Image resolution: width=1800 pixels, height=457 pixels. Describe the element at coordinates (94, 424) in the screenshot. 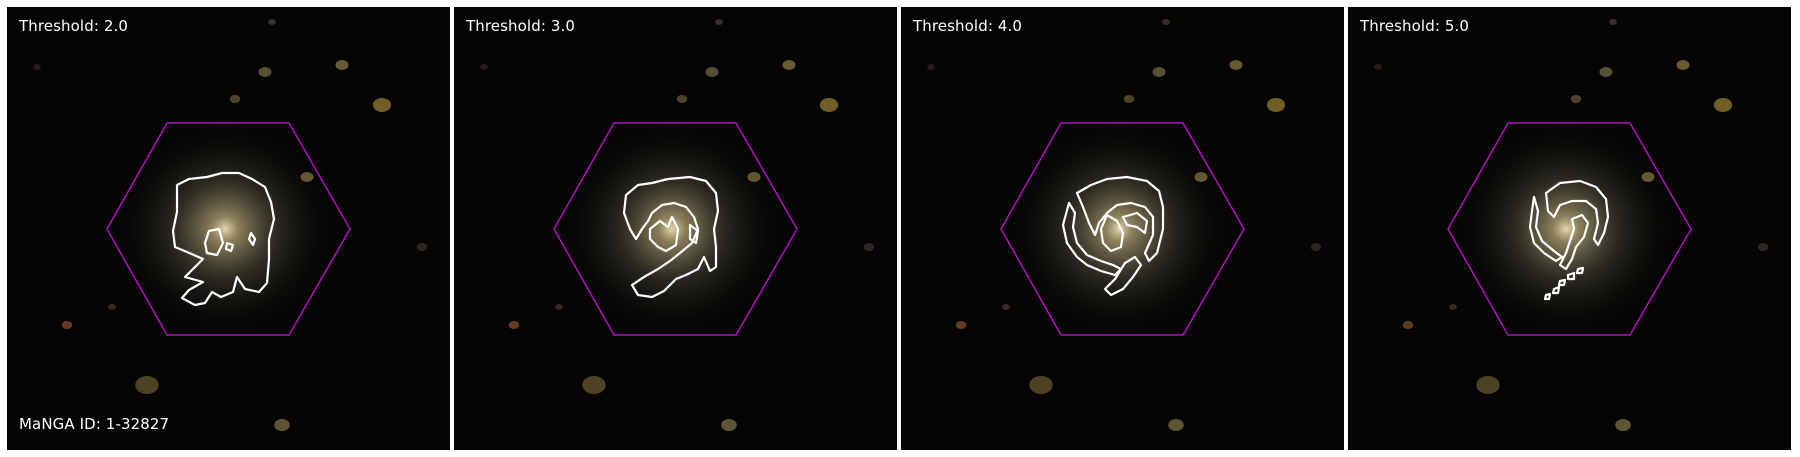

I see `manga-id-label: MaNGA ID: 1-32827` at that location.